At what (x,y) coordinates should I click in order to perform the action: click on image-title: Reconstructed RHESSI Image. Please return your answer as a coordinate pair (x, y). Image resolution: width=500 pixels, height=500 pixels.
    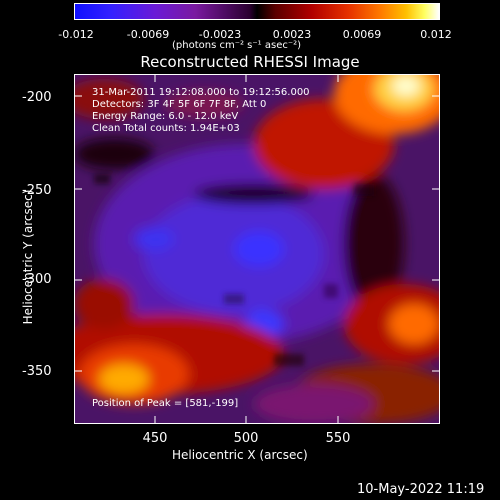
    Looking at the image, I should click on (250, 62).